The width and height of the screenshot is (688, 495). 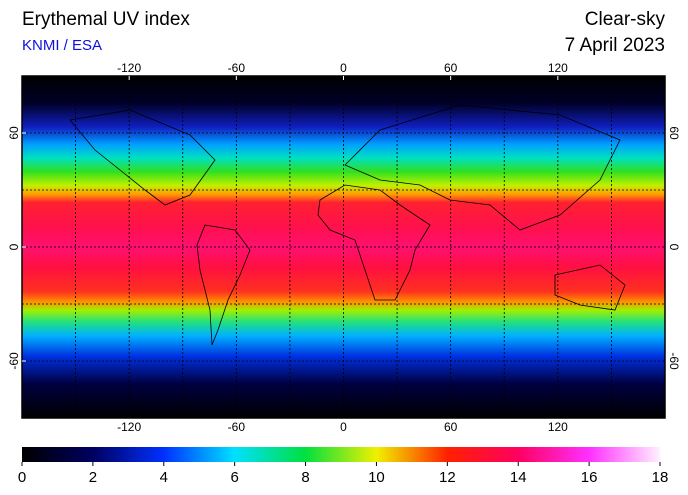 What do you see at coordinates (14, 361) in the screenshot?
I see `lat-label-left: -60` at bounding box center [14, 361].